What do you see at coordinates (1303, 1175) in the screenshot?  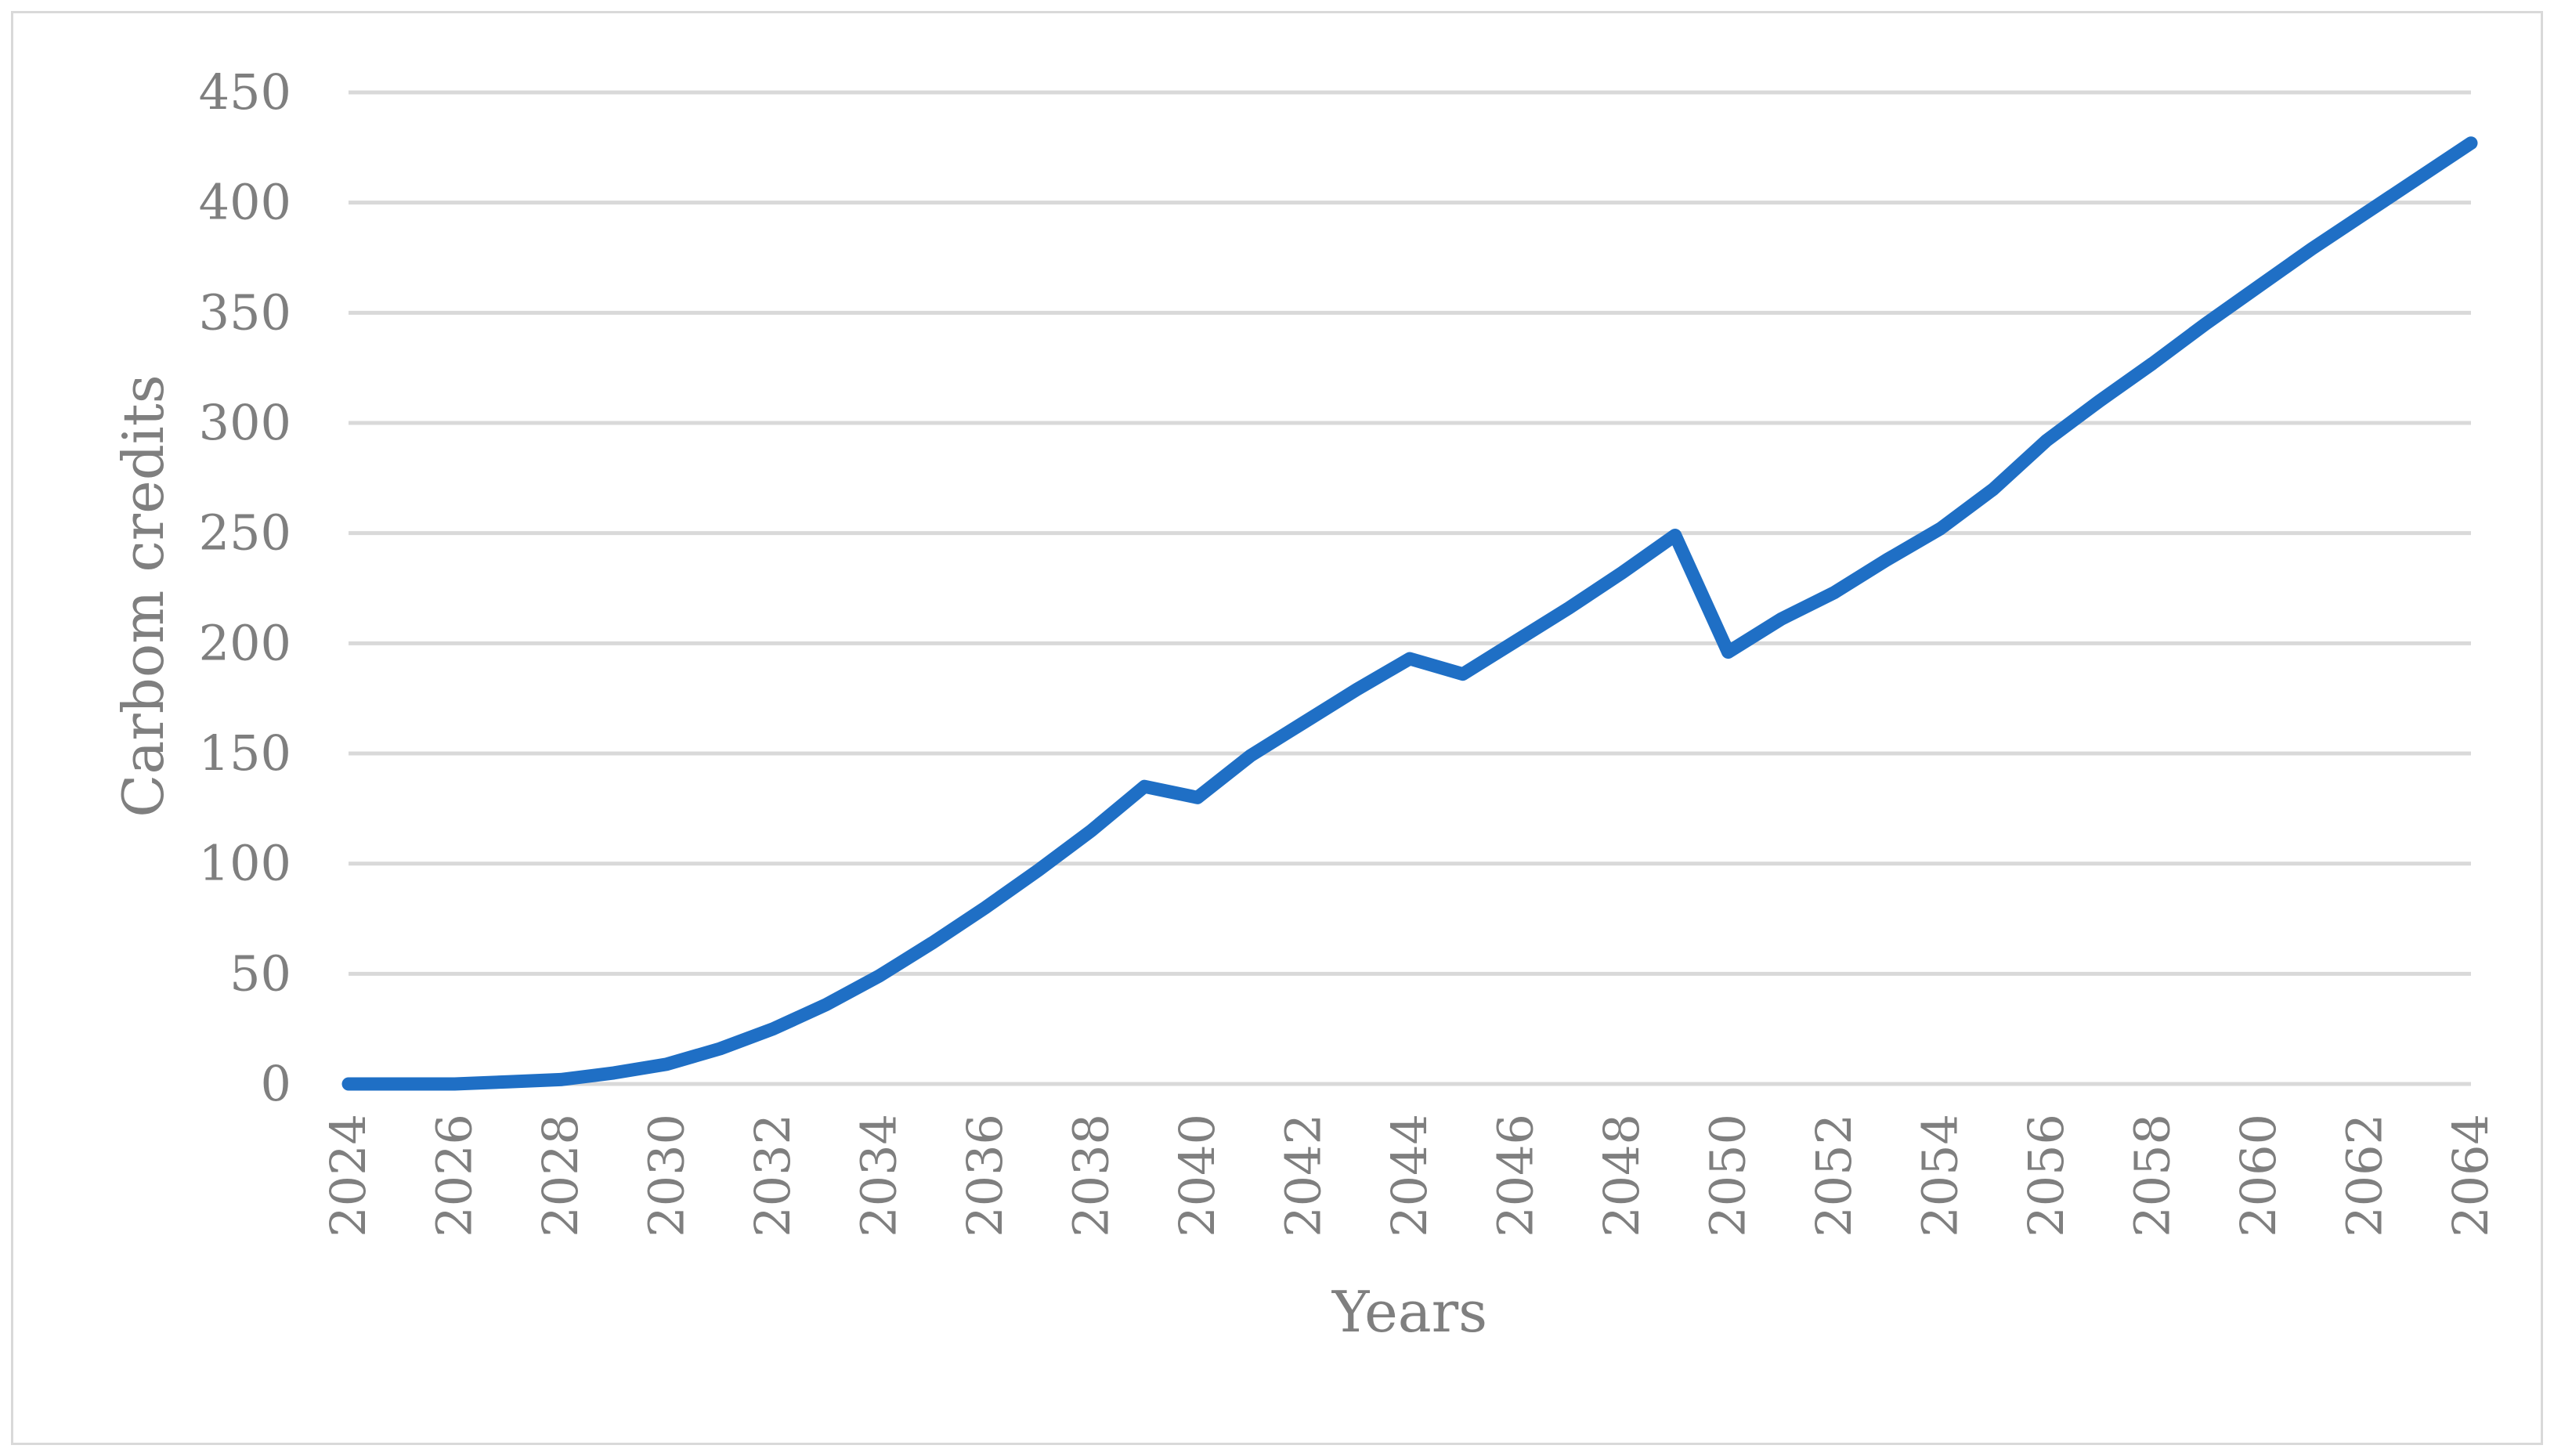 I see `x-tick-label: 2042` at bounding box center [1303, 1175].